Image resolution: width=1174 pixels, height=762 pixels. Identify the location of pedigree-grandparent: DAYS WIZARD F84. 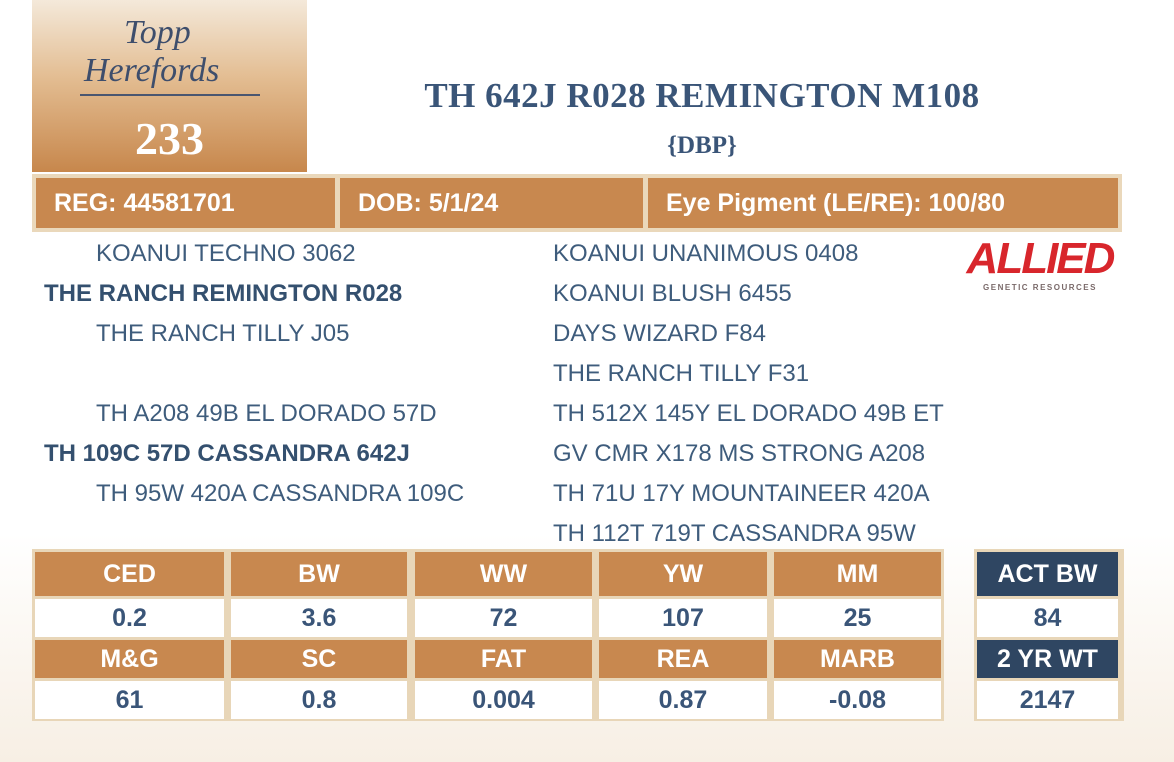
(659, 333).